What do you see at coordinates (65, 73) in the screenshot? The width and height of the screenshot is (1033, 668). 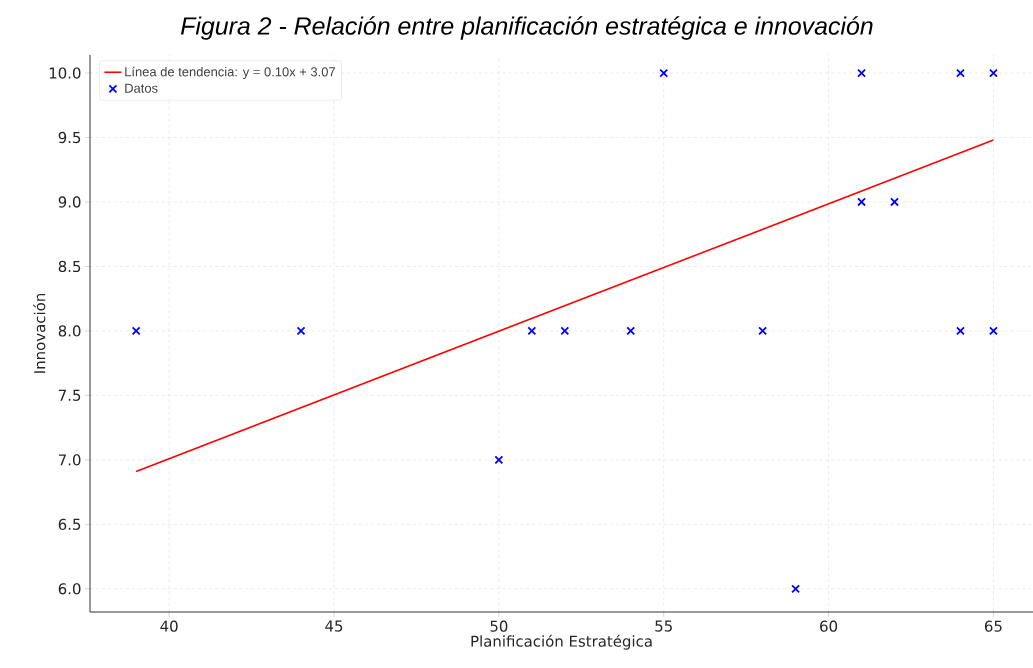 I see `y-tick-label: 10.0` at bounding box center [65, 73].